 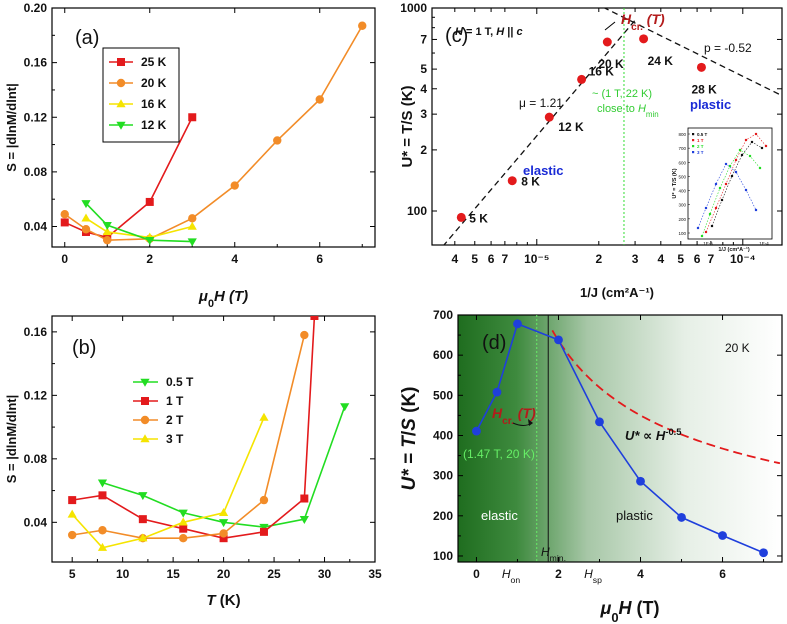 I want to click on y-tick-label: 600, so click(x=443, y=355).